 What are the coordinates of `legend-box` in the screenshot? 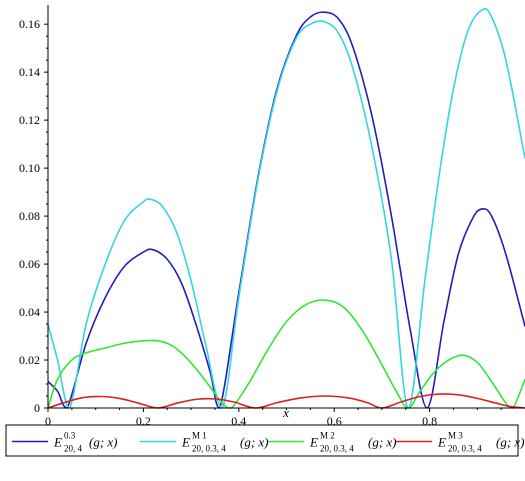 It's located at (262, 440).